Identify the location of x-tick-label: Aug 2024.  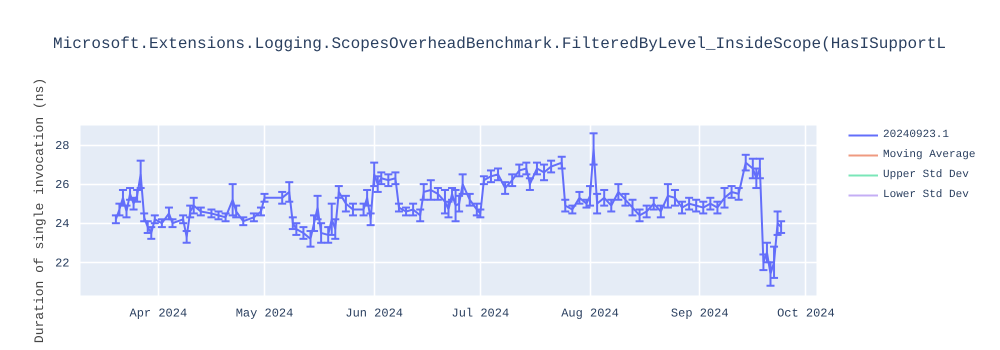
(590, 313).